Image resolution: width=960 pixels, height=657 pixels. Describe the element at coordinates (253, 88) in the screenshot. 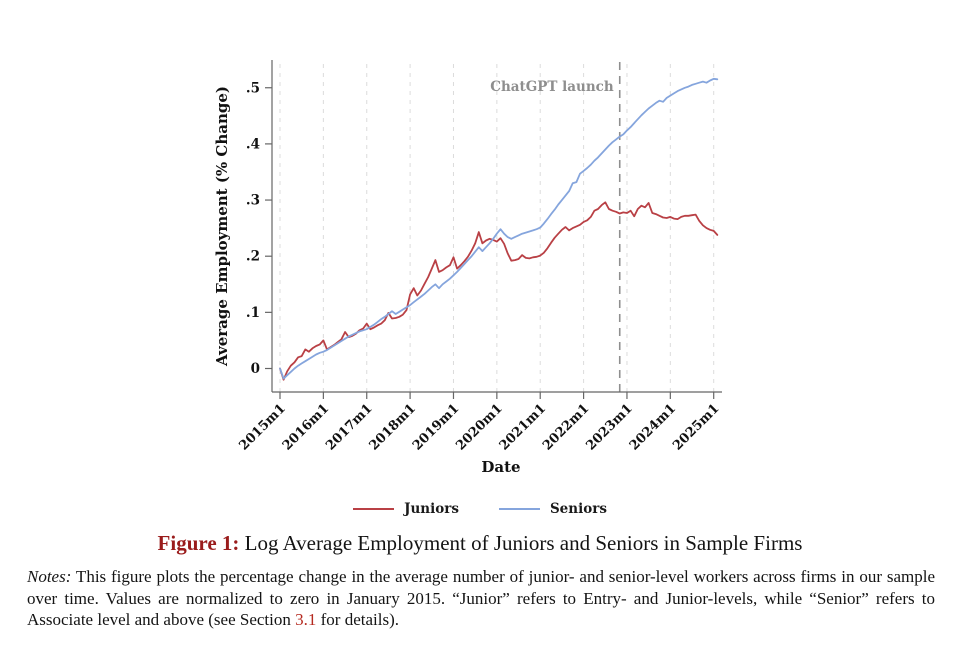

I see `y-tick-label: .5` at that location.